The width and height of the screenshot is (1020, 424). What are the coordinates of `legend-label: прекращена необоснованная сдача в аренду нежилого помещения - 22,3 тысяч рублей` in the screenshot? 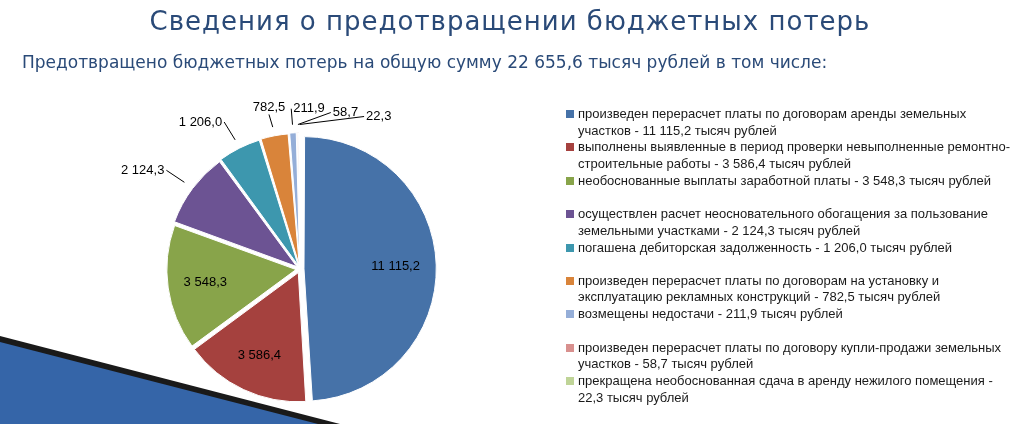 It's located at (786, 390).